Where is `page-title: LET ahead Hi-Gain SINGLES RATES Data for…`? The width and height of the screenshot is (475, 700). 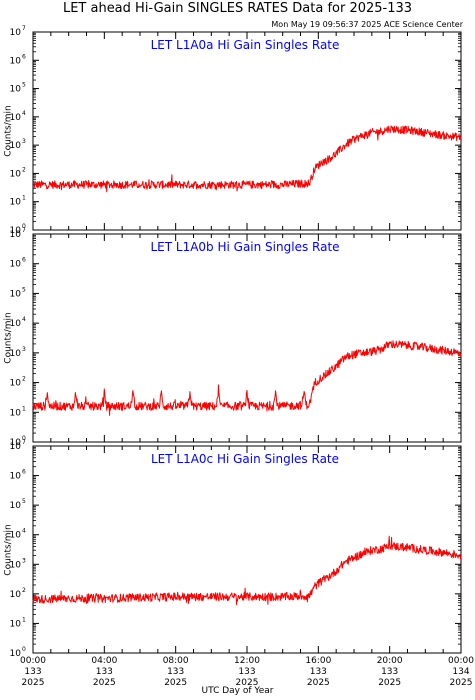 page-title: LET ahead Hi-Gain SINGLES RATES Data for… is located at coordinates (237, 8).